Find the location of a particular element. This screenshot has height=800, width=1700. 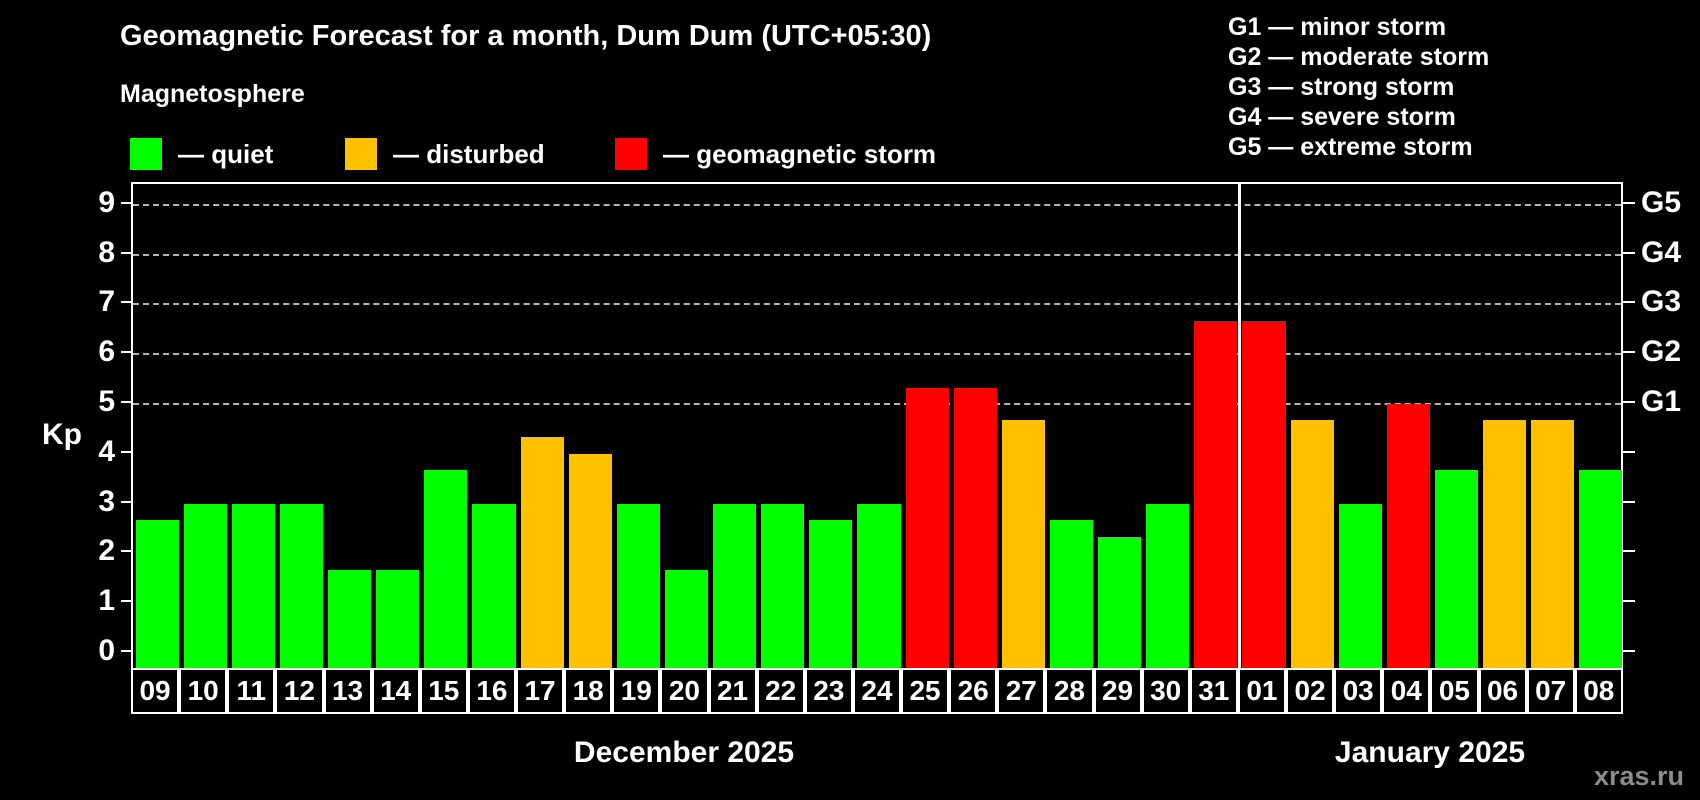

day-label-26: 26 is located at coordinates (973, 691).